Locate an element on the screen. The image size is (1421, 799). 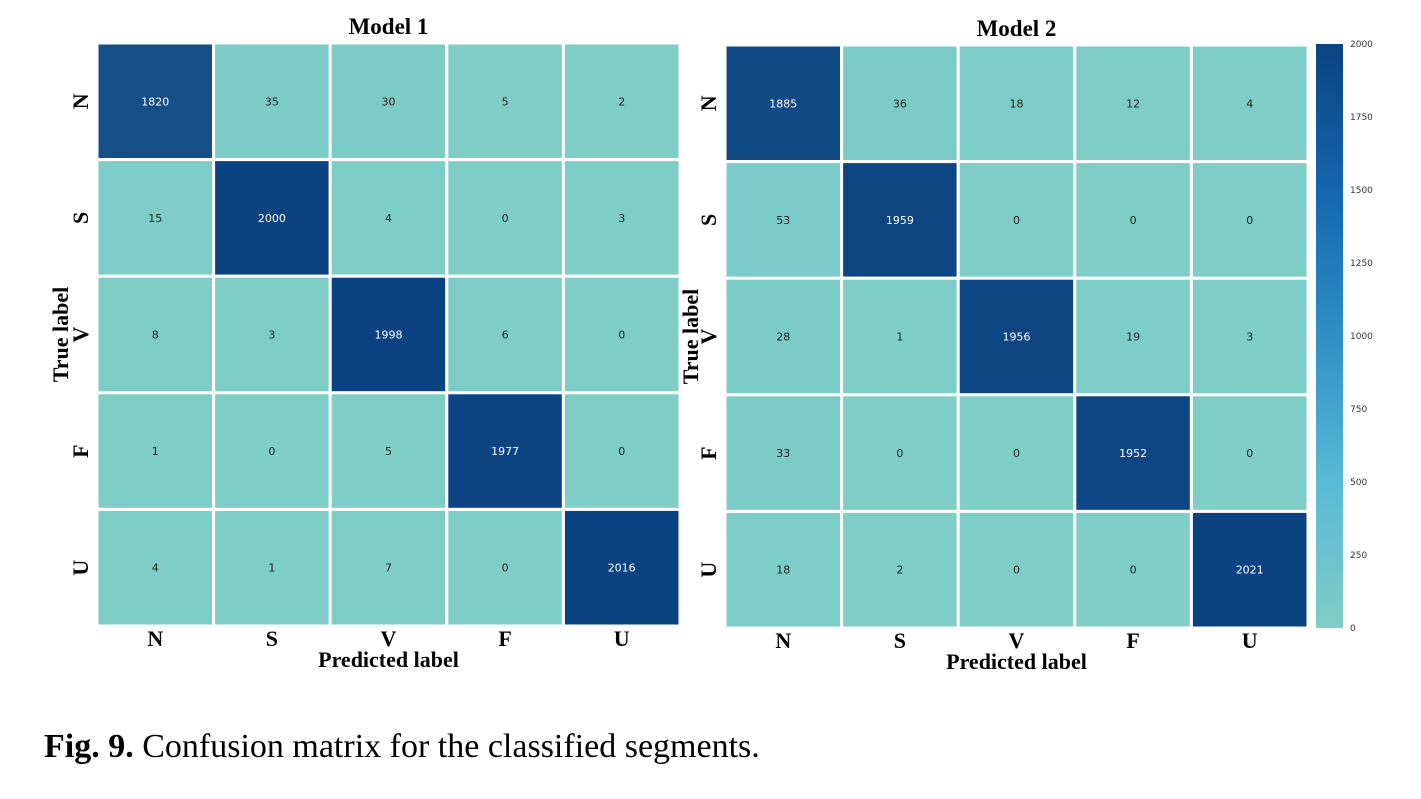
model-1-y-tick-label: N is located at coordinates (80, 101).